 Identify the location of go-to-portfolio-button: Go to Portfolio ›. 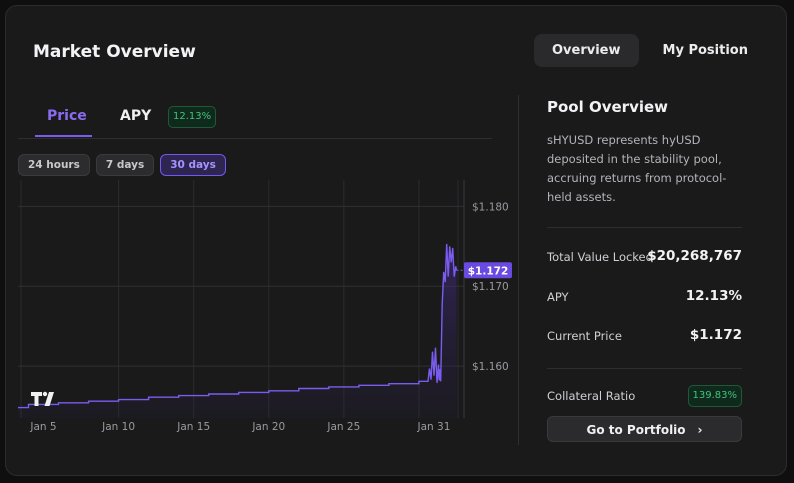
(644, 429).